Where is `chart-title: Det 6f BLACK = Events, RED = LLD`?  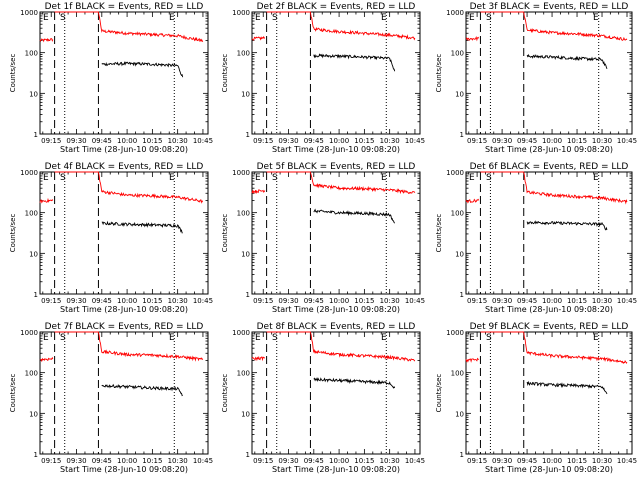
chart-title: Det 6f BLACK = Events, RED = LLD is located at coordinates (549, 167).